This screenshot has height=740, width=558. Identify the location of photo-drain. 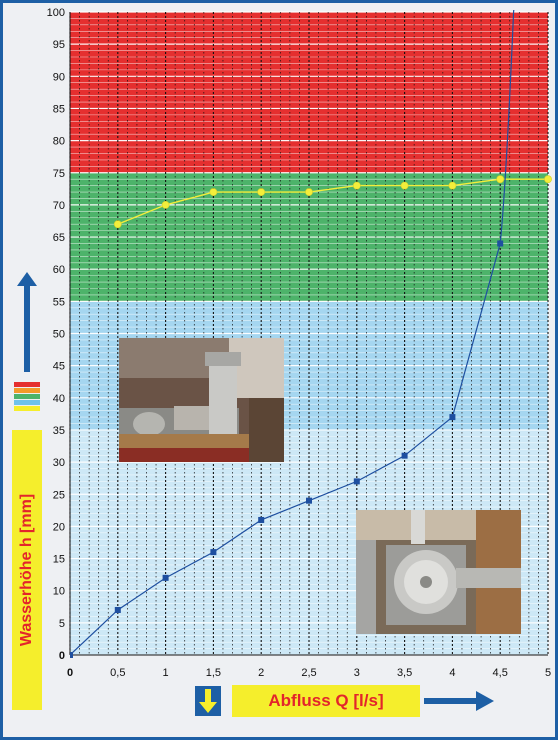
(438, 572).